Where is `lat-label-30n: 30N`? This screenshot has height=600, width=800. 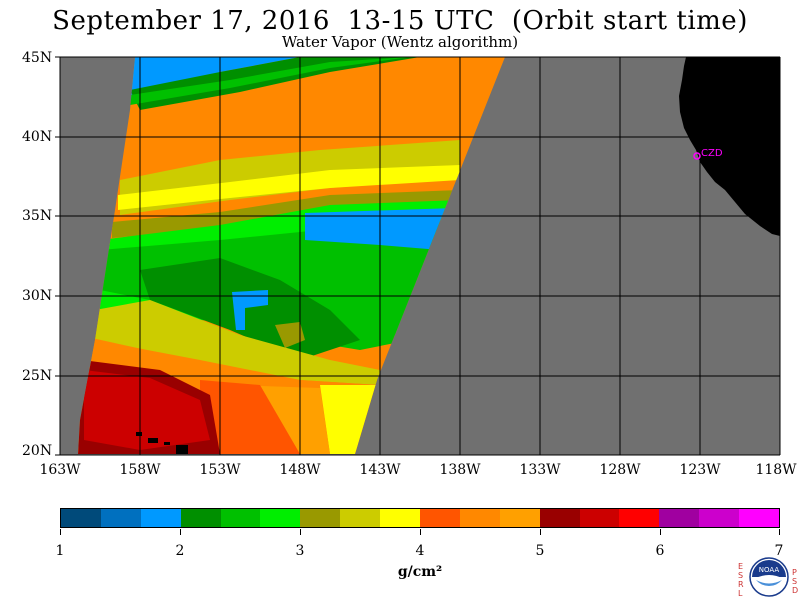
lat-label-30n: 30N is located at coordinates (37, 296).